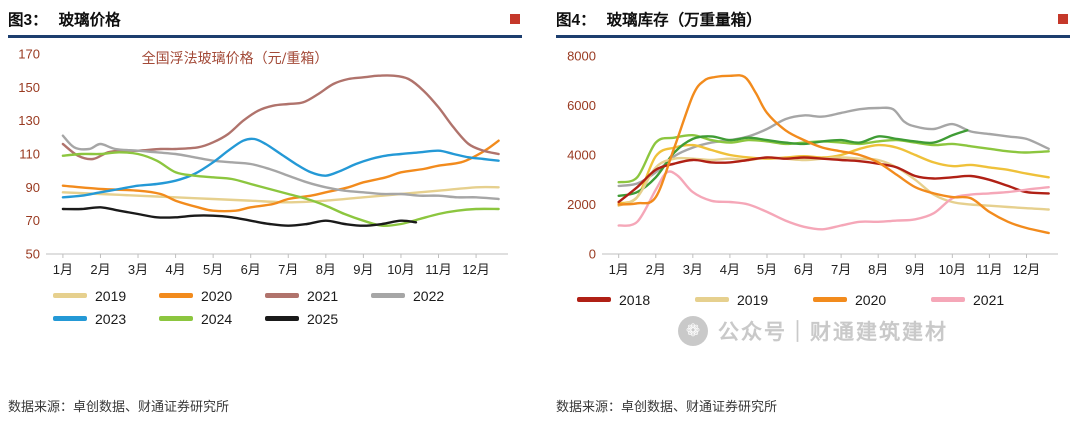 This screenshot has width=1080, height=423. I want to click on legend-label: 2023, so click(111, 318).